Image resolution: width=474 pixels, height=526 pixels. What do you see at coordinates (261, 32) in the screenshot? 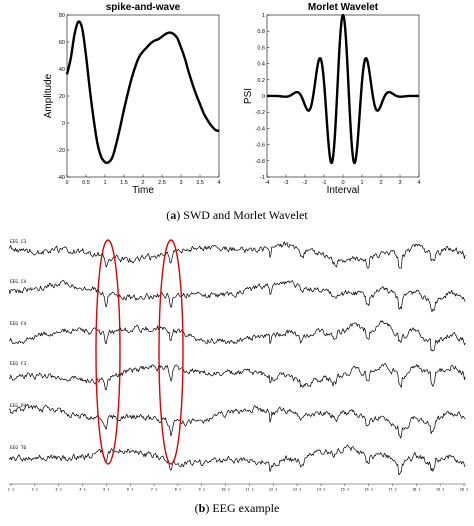
I see `y-tick-label: 0.8` at bounding box center [261, 32].